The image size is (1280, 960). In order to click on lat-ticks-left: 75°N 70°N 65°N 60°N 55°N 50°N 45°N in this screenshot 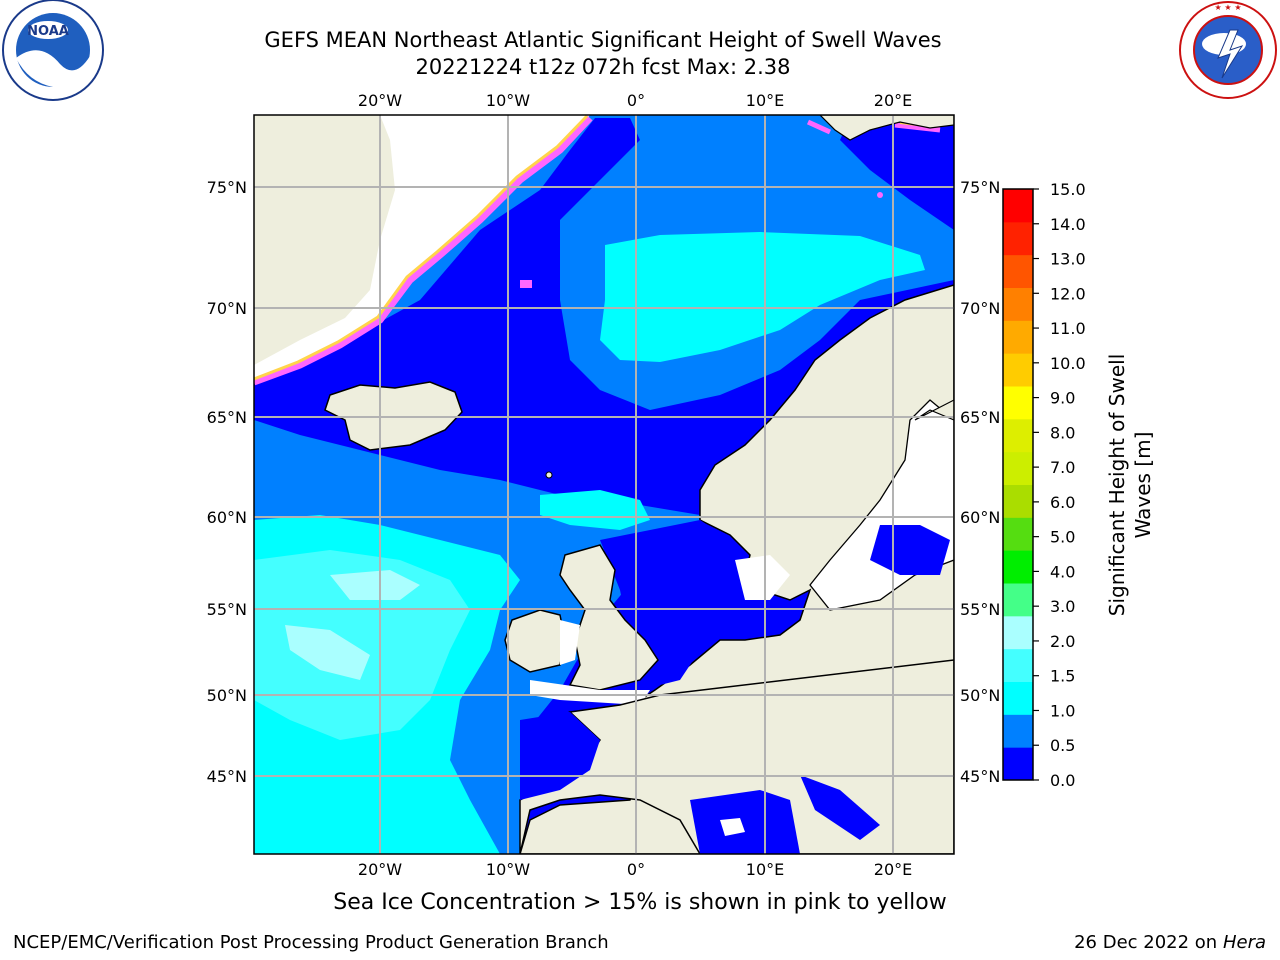, I will do `click(227, 482)`.